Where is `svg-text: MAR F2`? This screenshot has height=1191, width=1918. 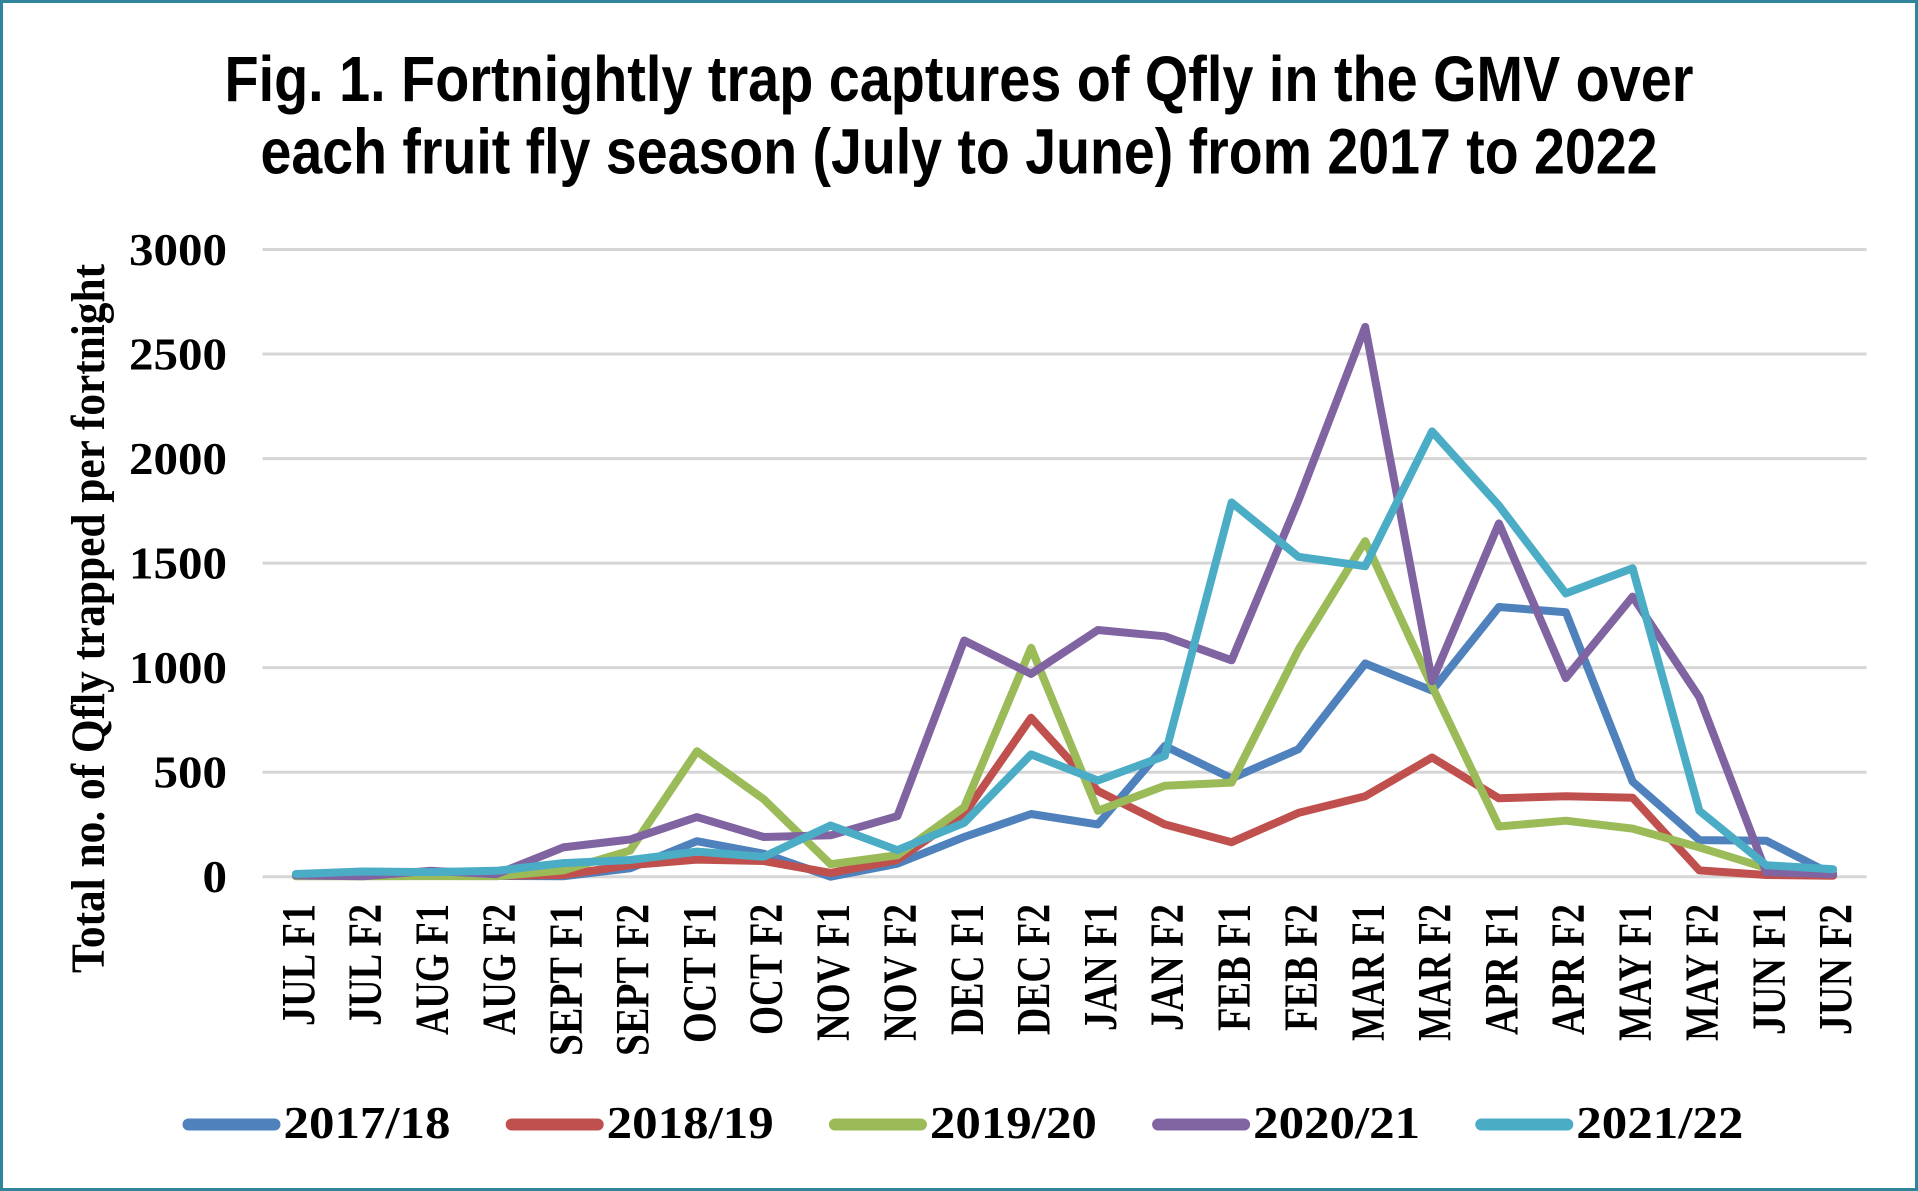
svg-text: MAR F2 is located at coordinates (1435, 972).